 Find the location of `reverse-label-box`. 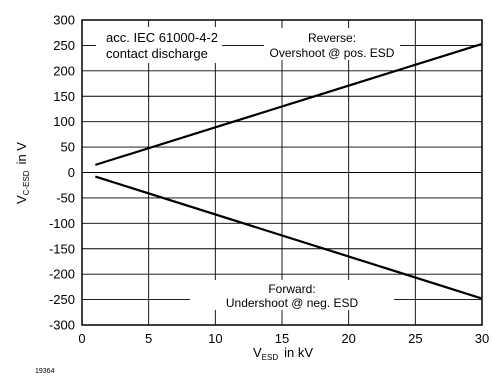

reverse-label-box is located at coordinates (332, 44).